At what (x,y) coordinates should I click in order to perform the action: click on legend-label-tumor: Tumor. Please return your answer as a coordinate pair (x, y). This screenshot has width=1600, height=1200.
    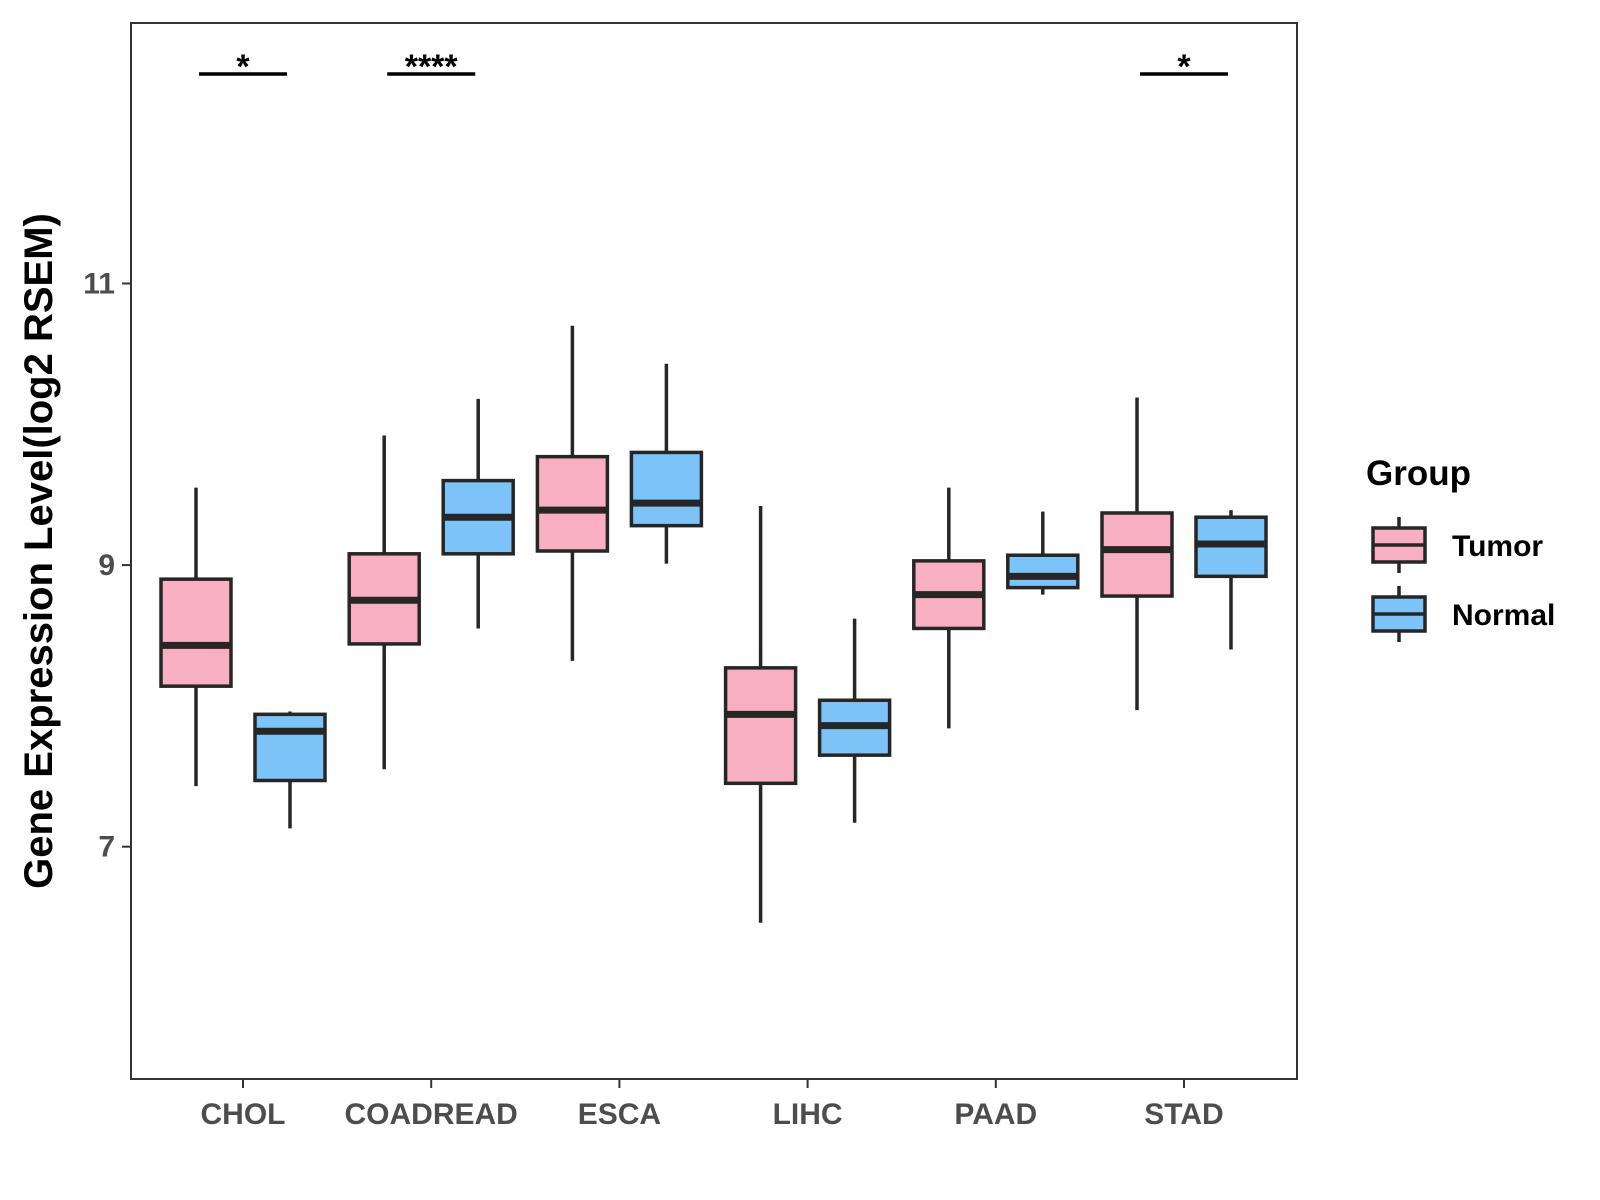
    Looking at the image, I should click on (1497, 546).